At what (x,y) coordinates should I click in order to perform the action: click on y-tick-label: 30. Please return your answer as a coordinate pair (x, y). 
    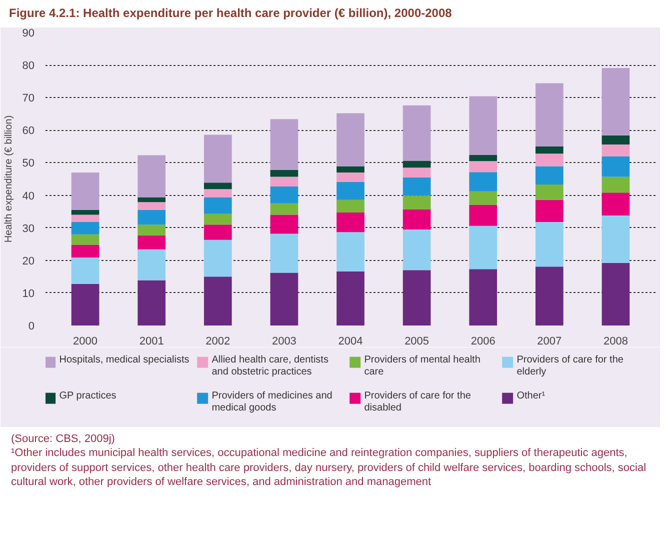
    Looking at the image, I should click on (28, 228).